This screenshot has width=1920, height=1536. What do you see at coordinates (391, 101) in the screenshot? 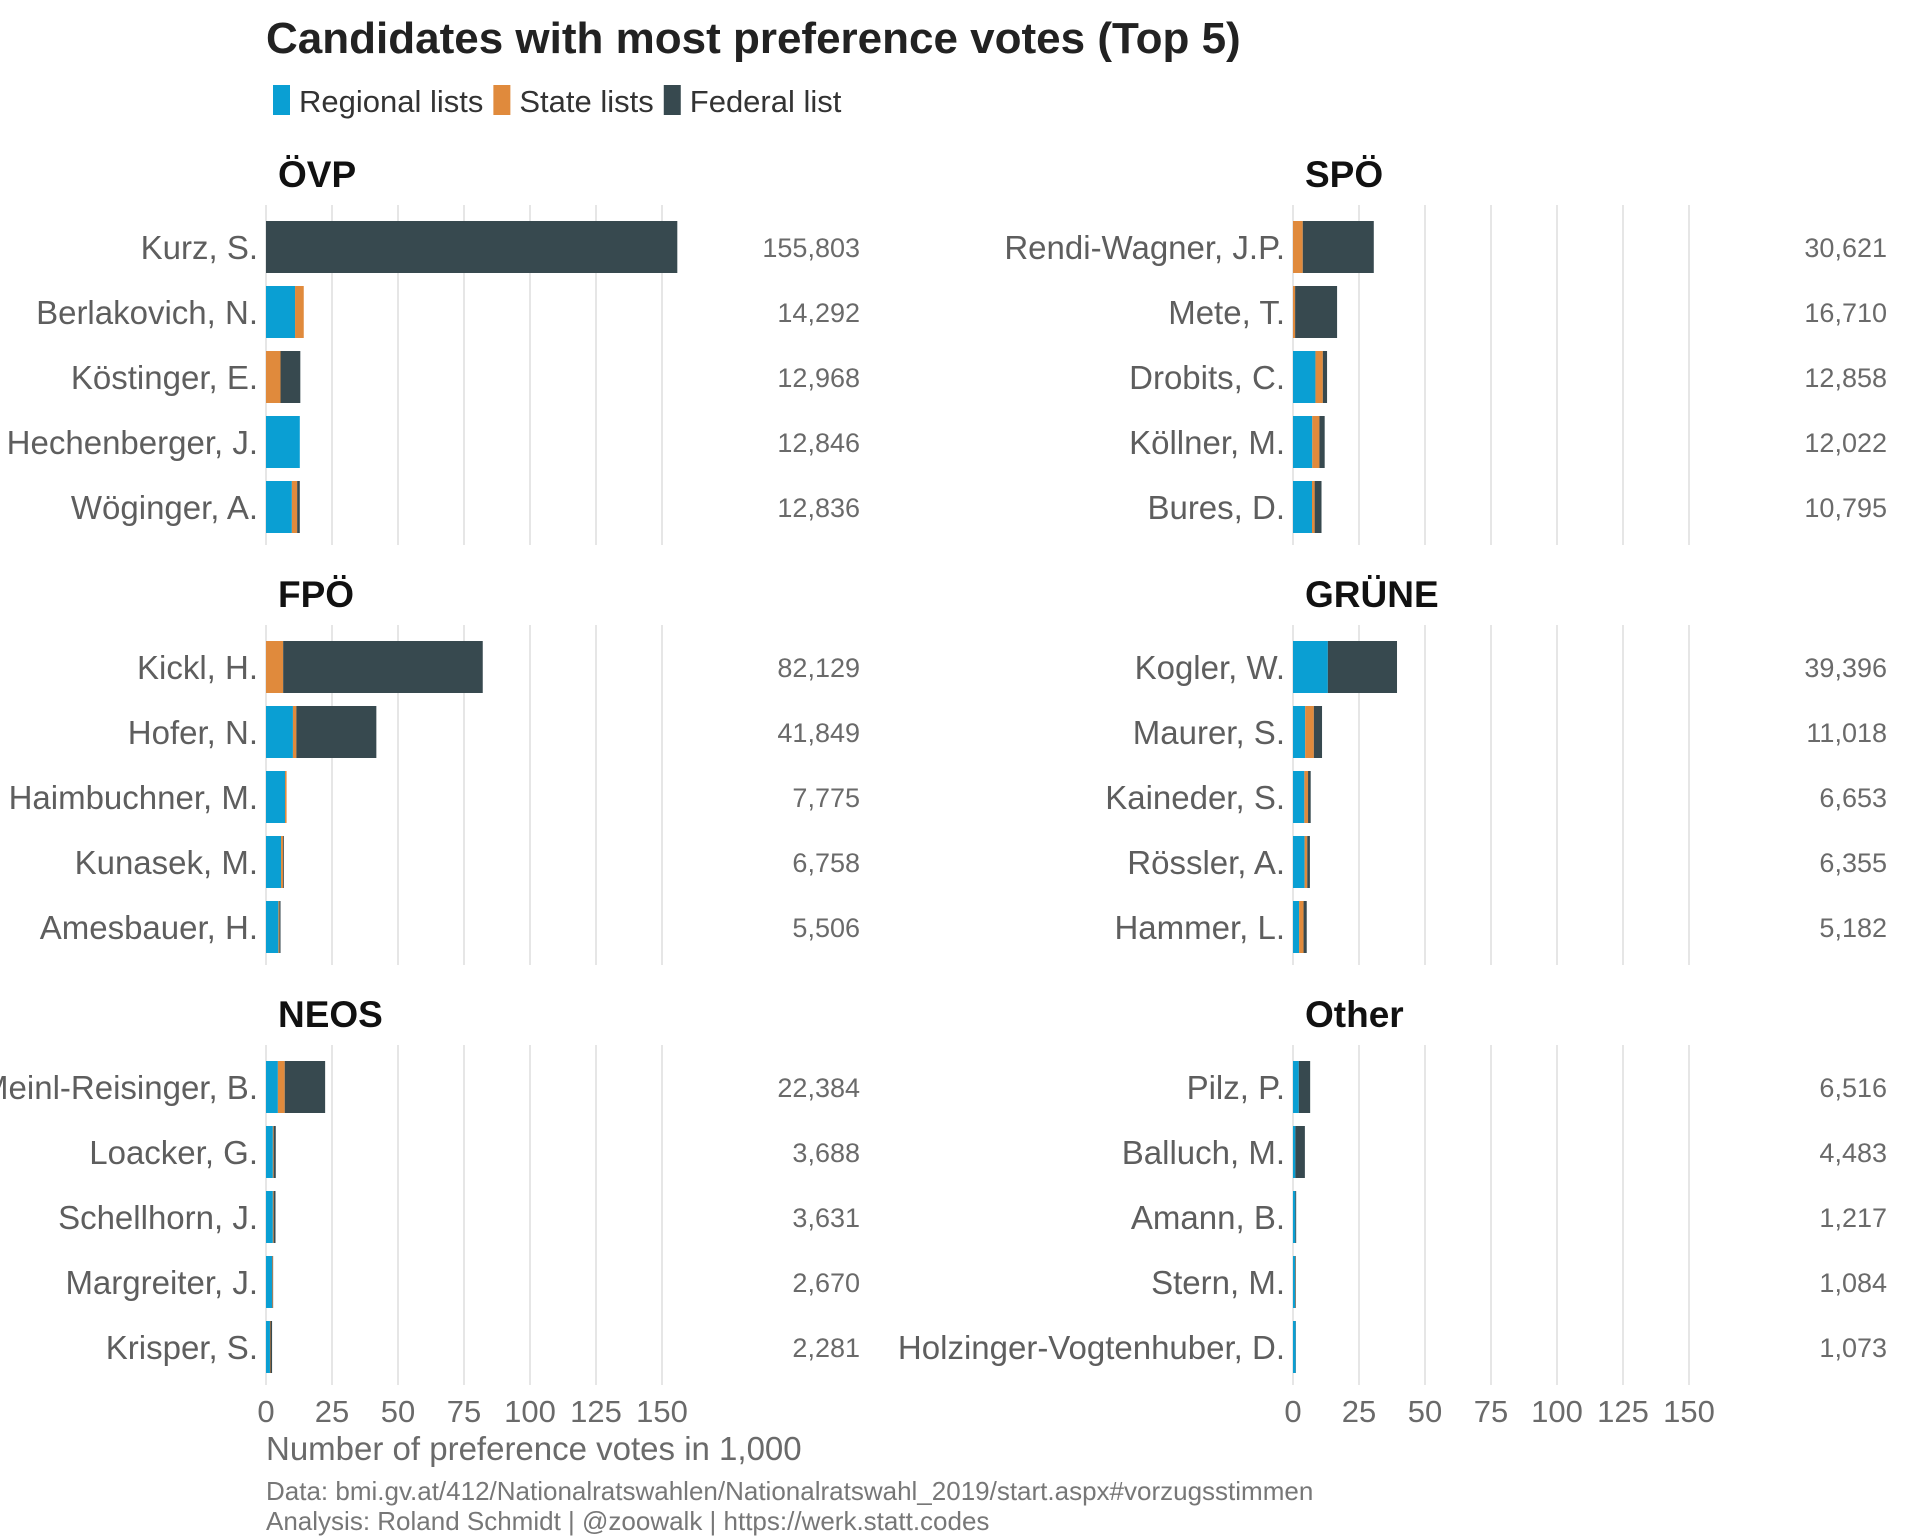
I see `legend-label-regional: Regional lists` at bounding box center [391, 101].